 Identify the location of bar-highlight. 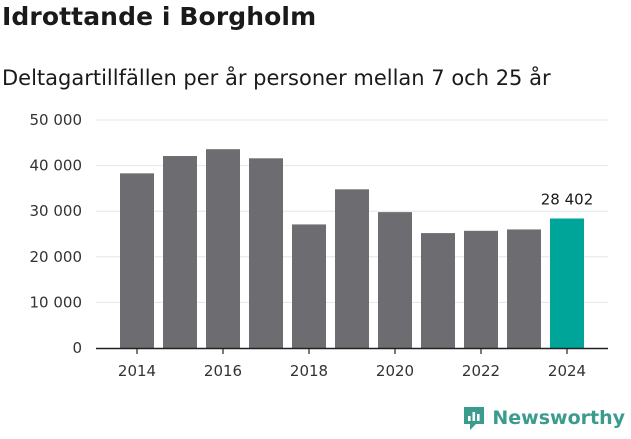
(567, 283).